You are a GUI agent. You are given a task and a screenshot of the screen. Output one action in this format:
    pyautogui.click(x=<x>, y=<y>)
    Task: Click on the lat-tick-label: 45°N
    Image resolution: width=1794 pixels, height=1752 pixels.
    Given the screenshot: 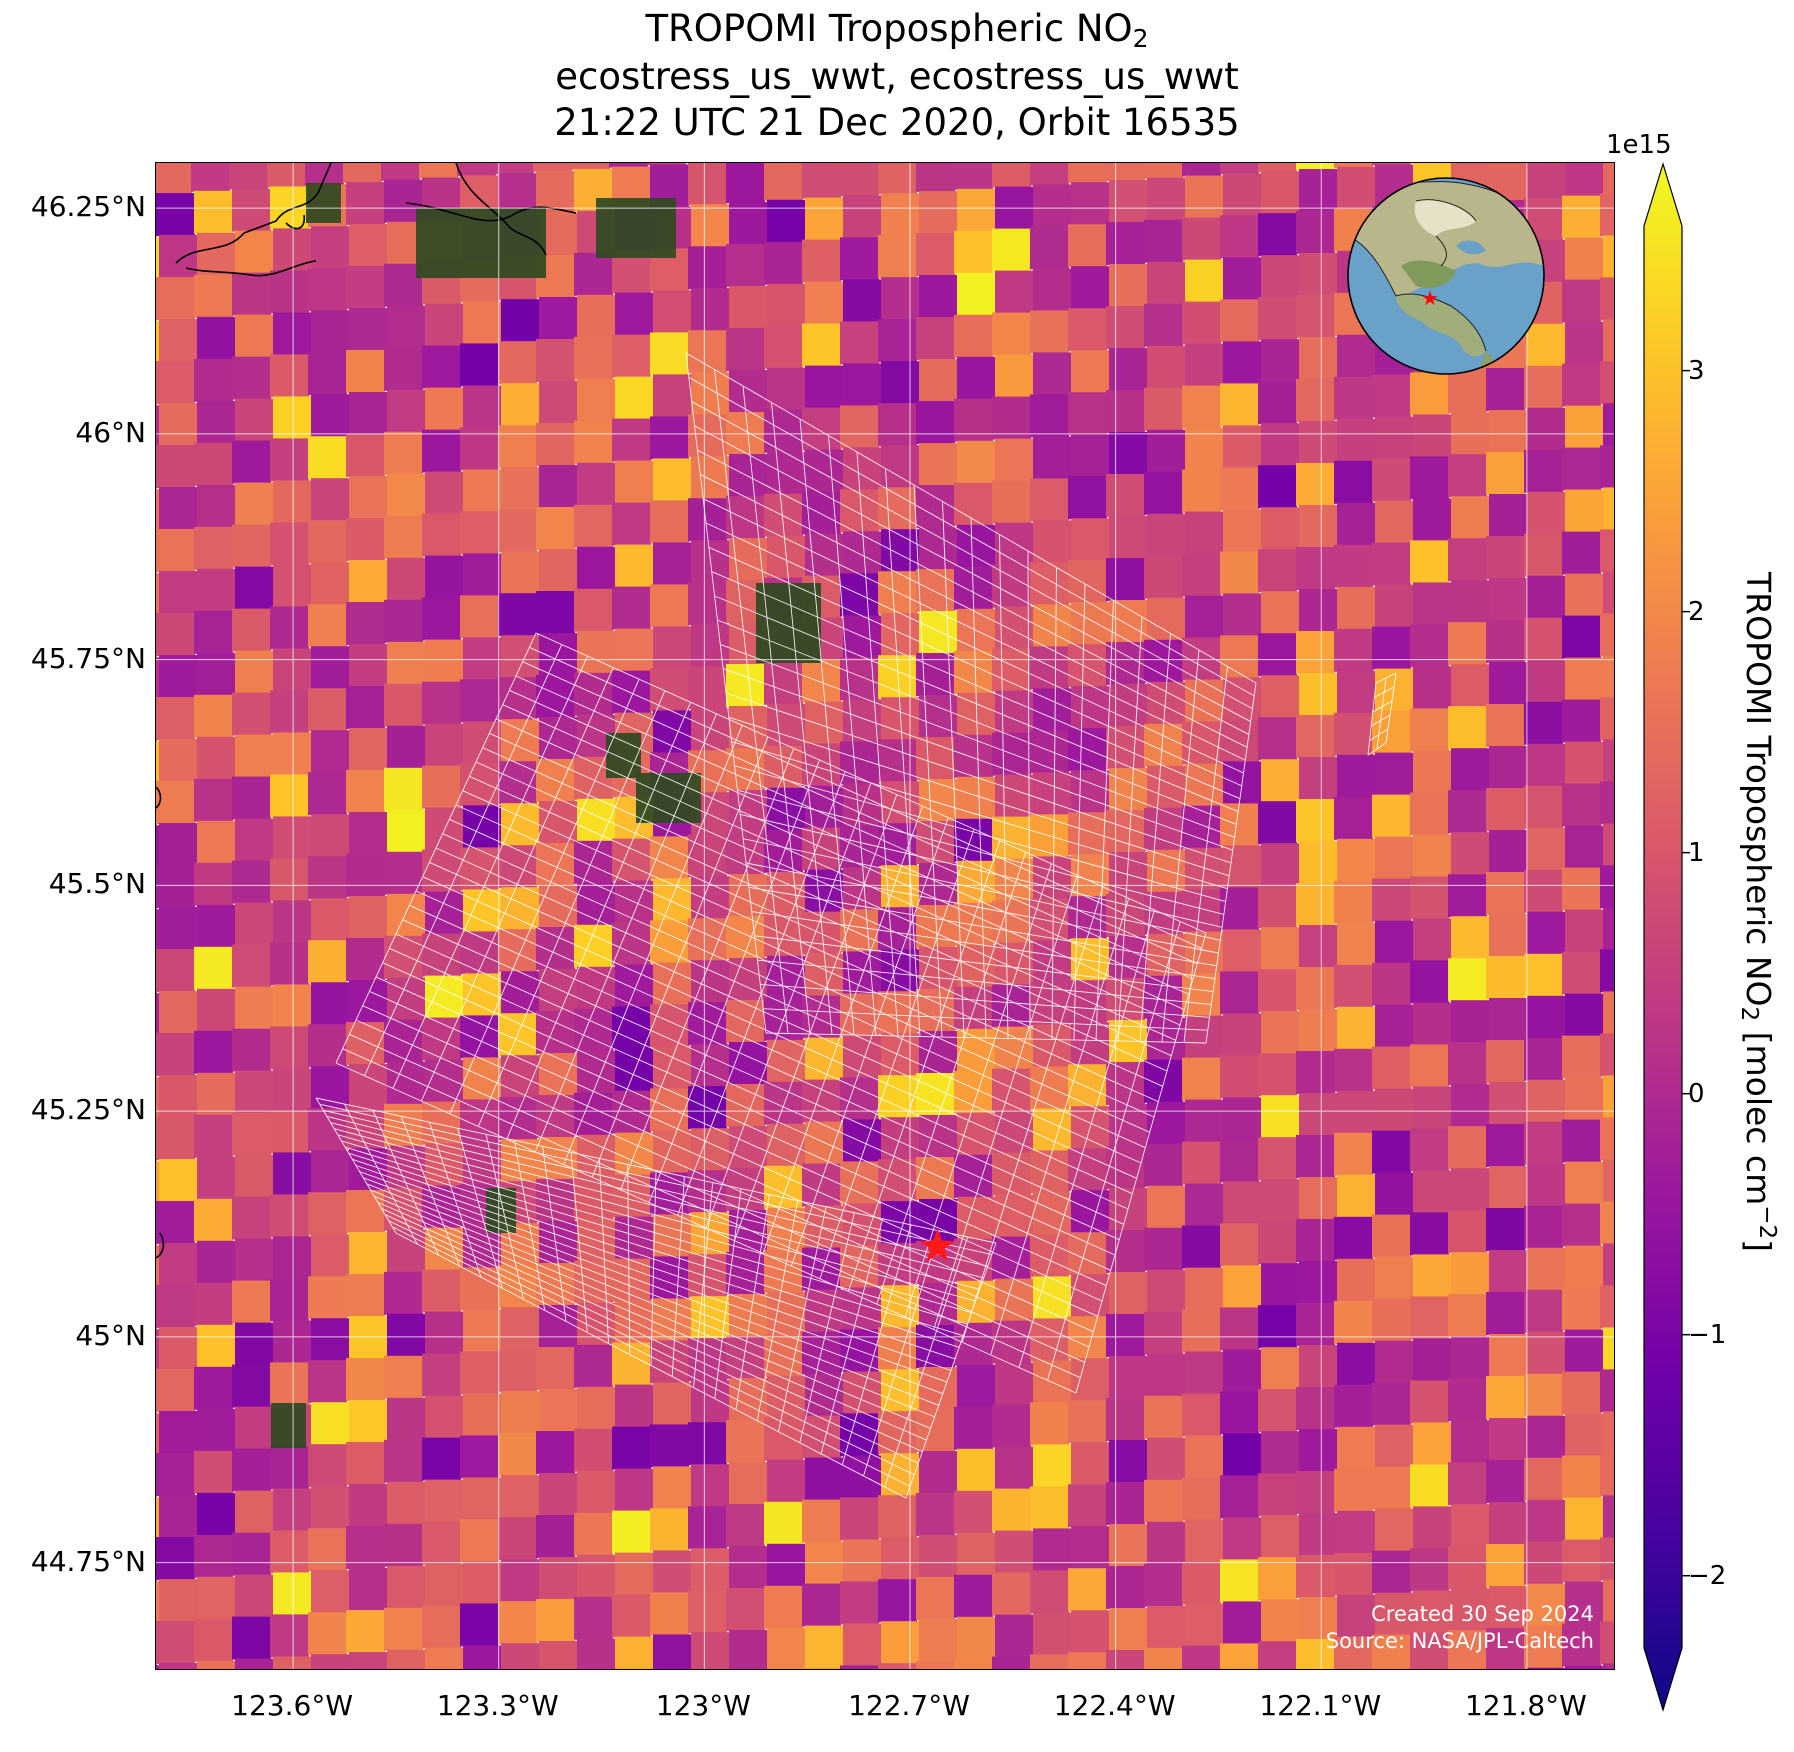 What is the action you would take?
    pyautogui.click(x=110, y=1335)
    